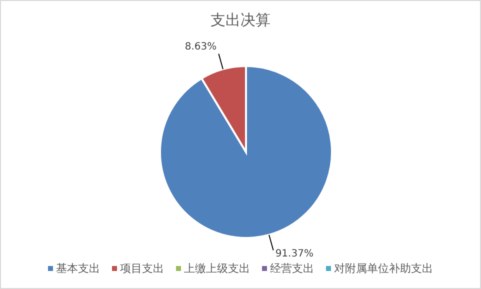  What do you see at coordinates (142, 268) in the screenshot?
I see `legend-label: 项目支出` at bounding box center [142, 268].